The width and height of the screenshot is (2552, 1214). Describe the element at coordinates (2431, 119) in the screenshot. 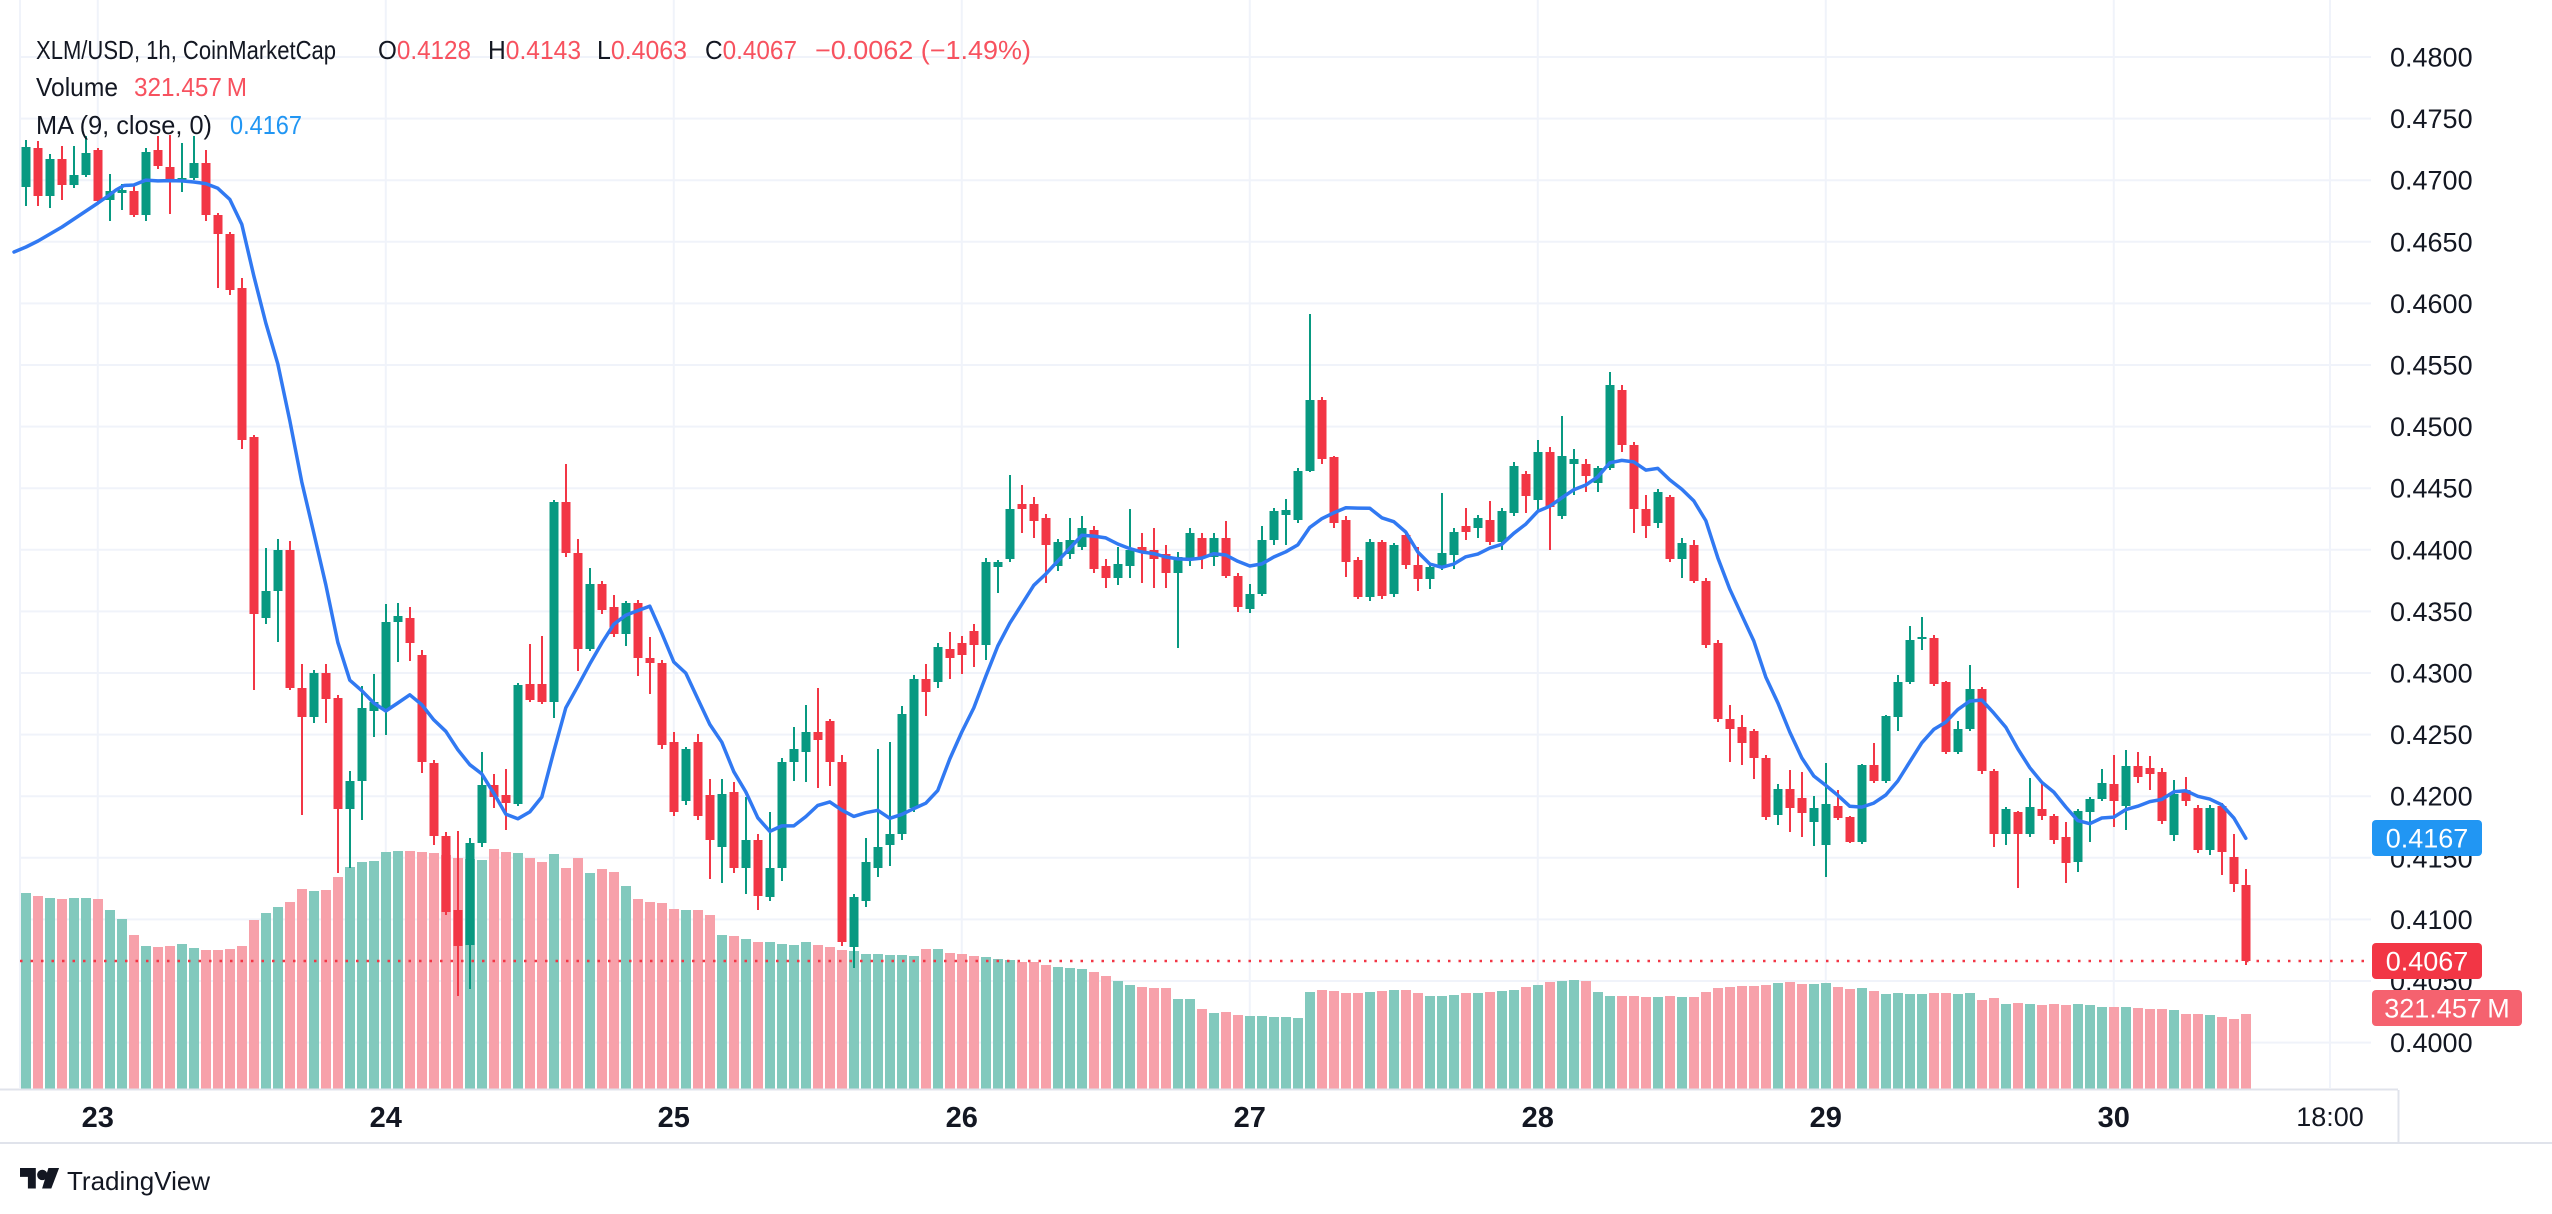

I see `svg-text: 0.4750` at that location.